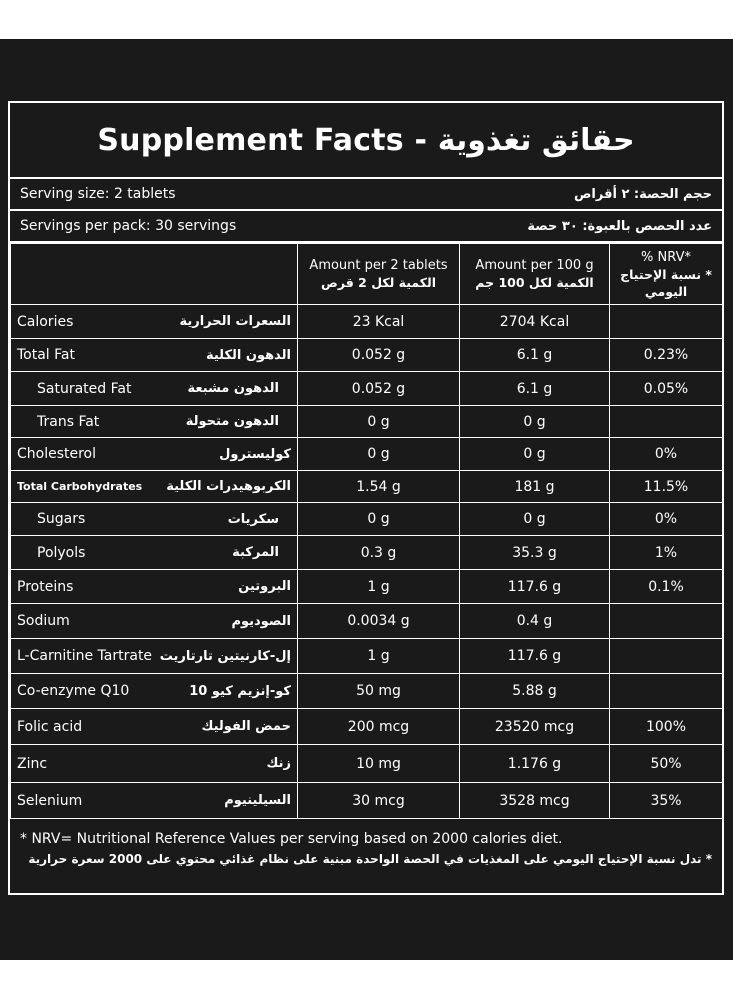 Image resolution: width=733 pixels, height=1000 pixels. I want to click on nutrient-name-ar: الدهون مشبعة, so click(233, 388).